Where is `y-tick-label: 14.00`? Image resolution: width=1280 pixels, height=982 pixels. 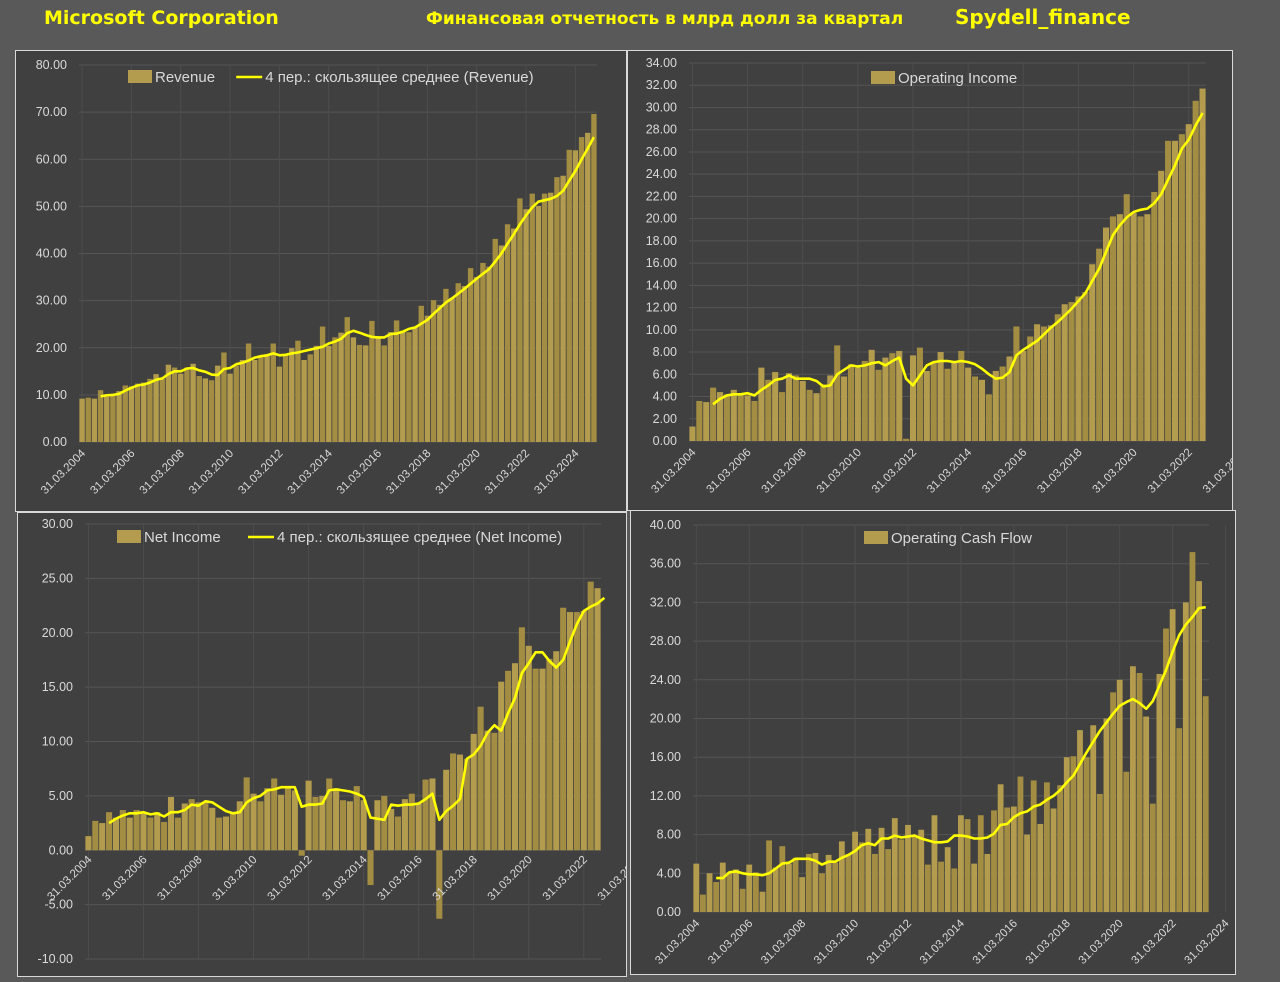
y-tick-label: 14.00 is located at coordinates (661, 285).